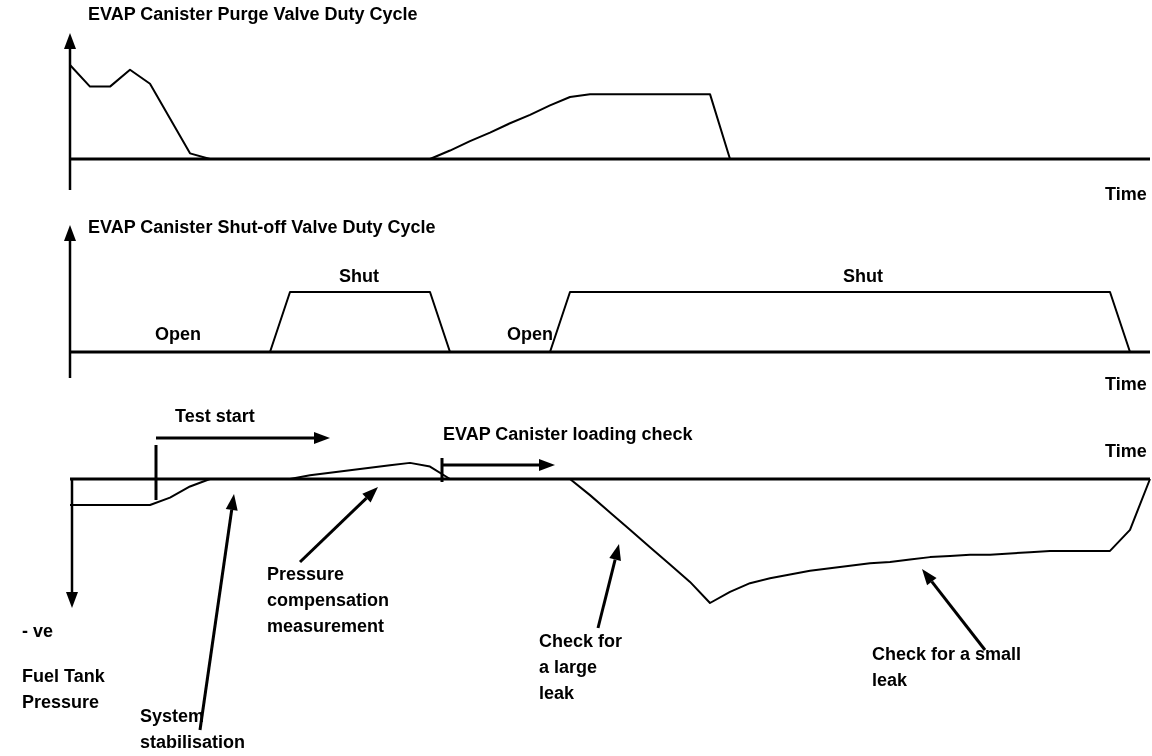  I want to click on text: Test start, so click(215, 416).